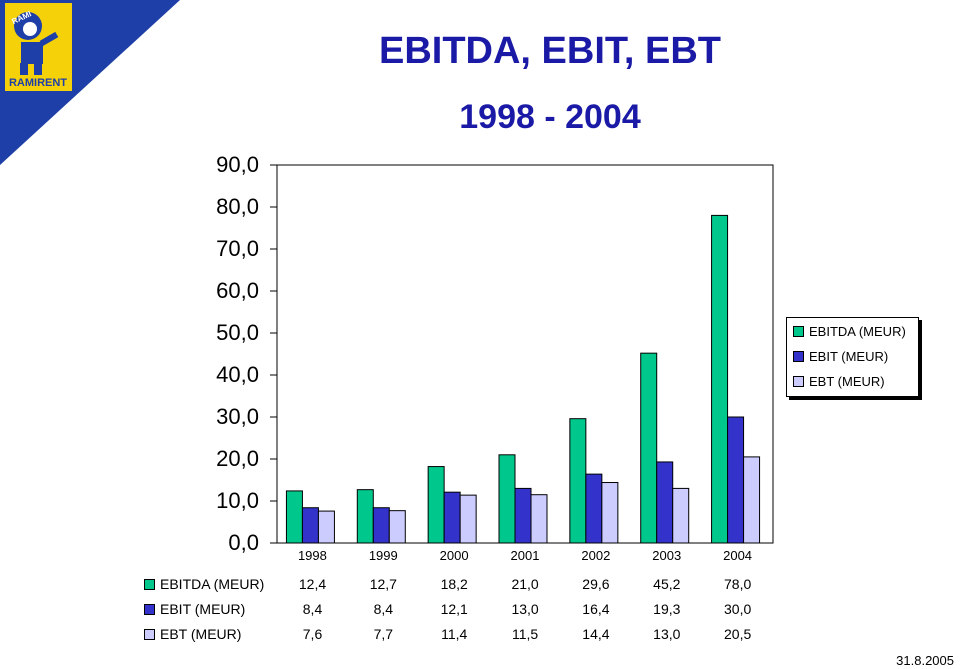  Describe the element at coordinates (383, 584) in the screenshot. I see `table-cell: 12,7` at that location.